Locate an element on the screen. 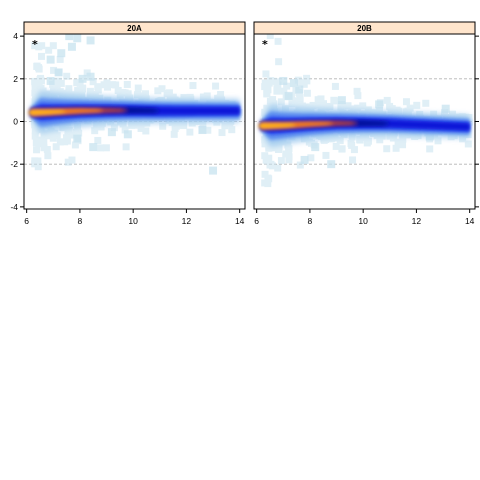  x-tick-label: 8 is located at coordinates (80, 221).